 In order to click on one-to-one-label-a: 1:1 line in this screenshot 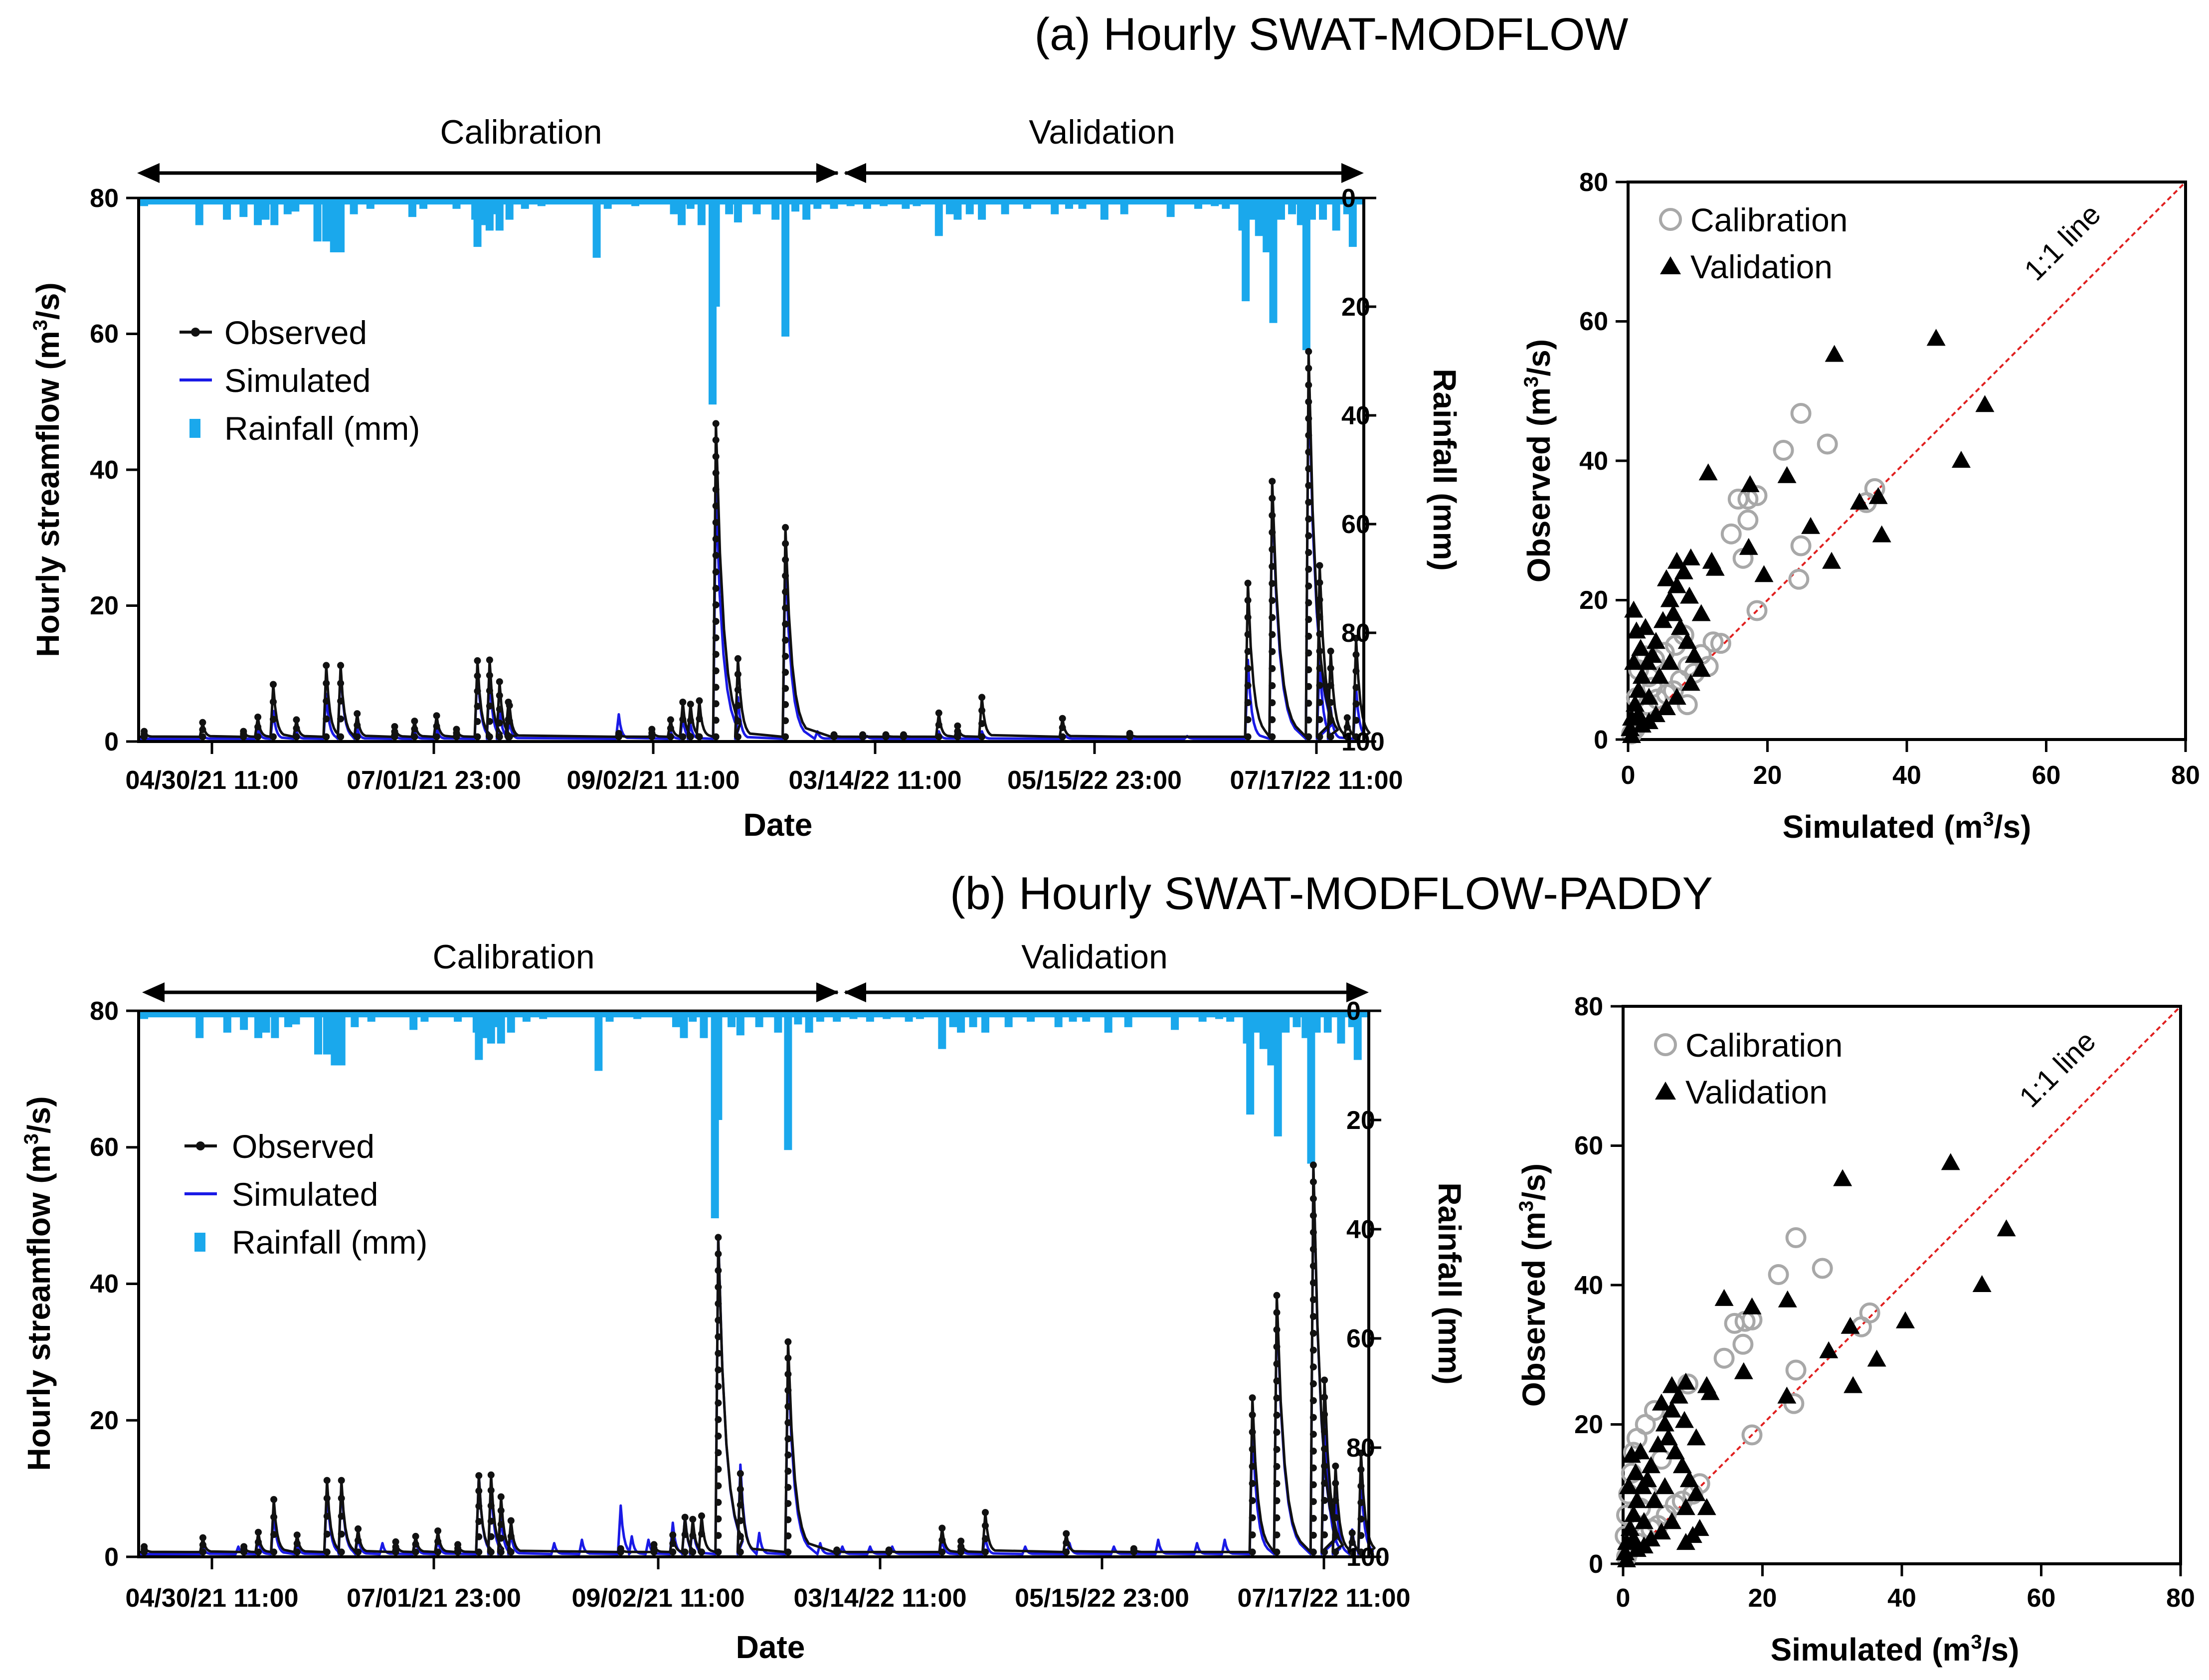, I will do `click(2062, 242)`.